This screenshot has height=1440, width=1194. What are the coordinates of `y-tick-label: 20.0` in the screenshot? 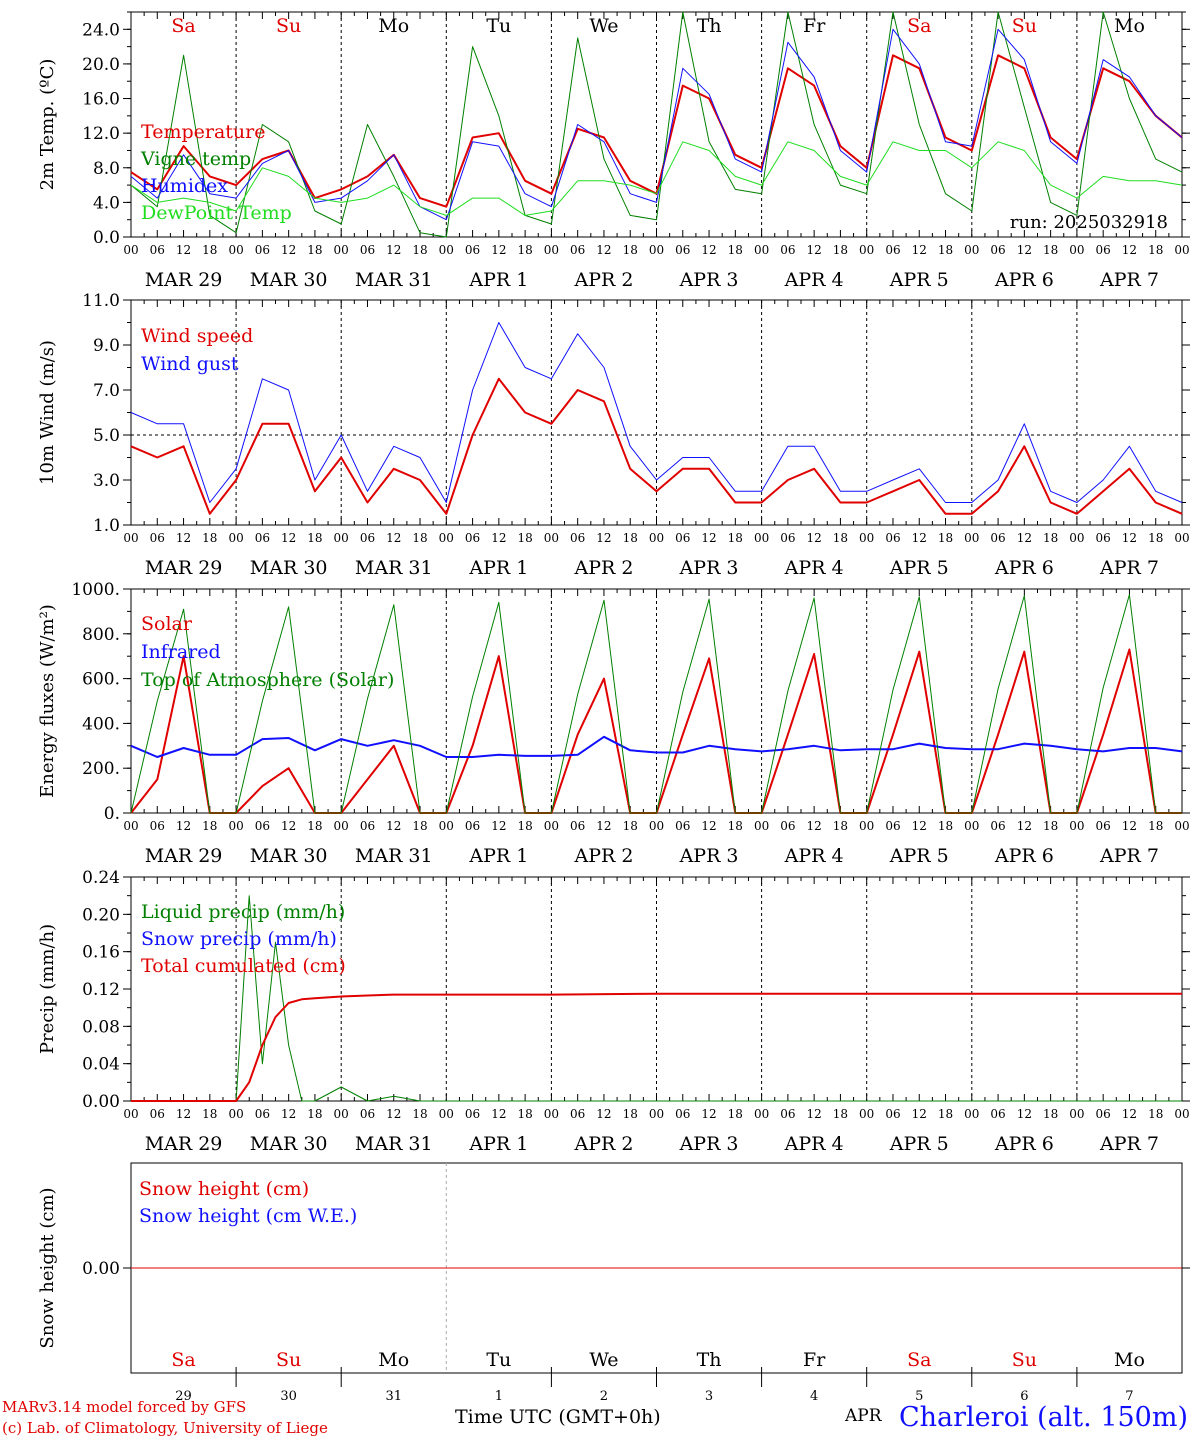 It's located at (101, 65).